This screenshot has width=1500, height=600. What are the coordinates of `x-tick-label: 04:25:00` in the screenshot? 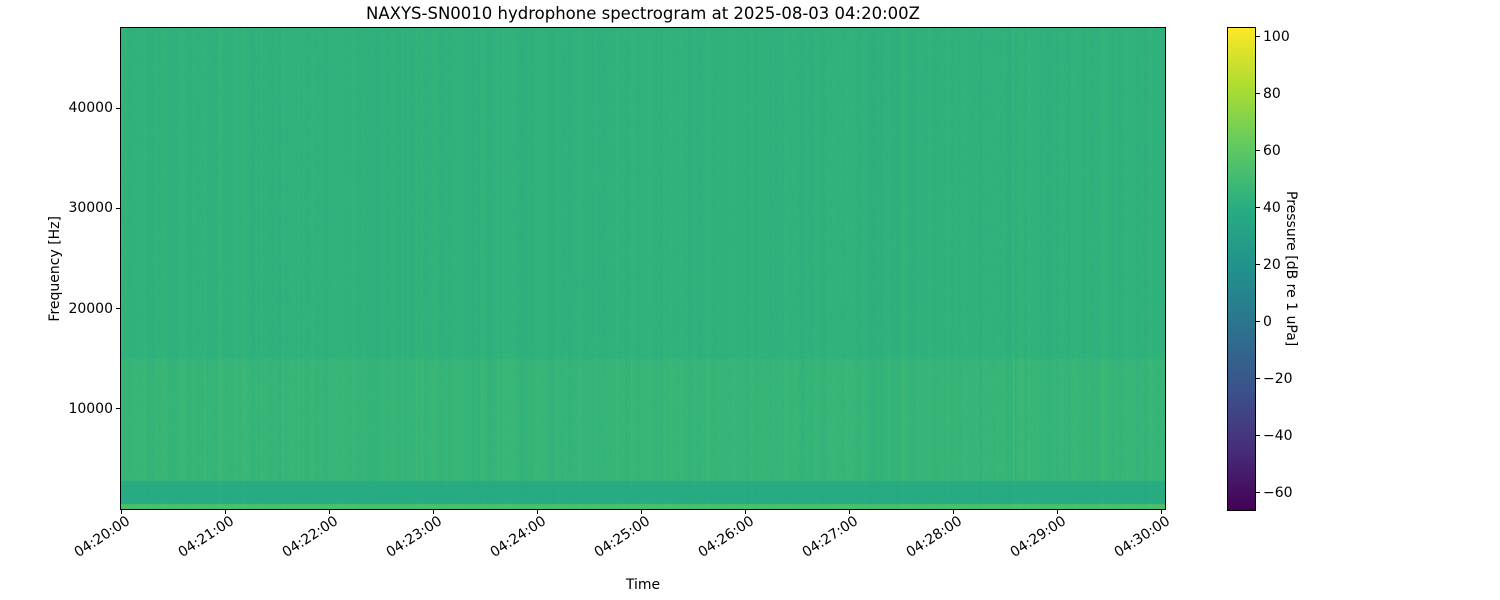 It's located at (622, 537).